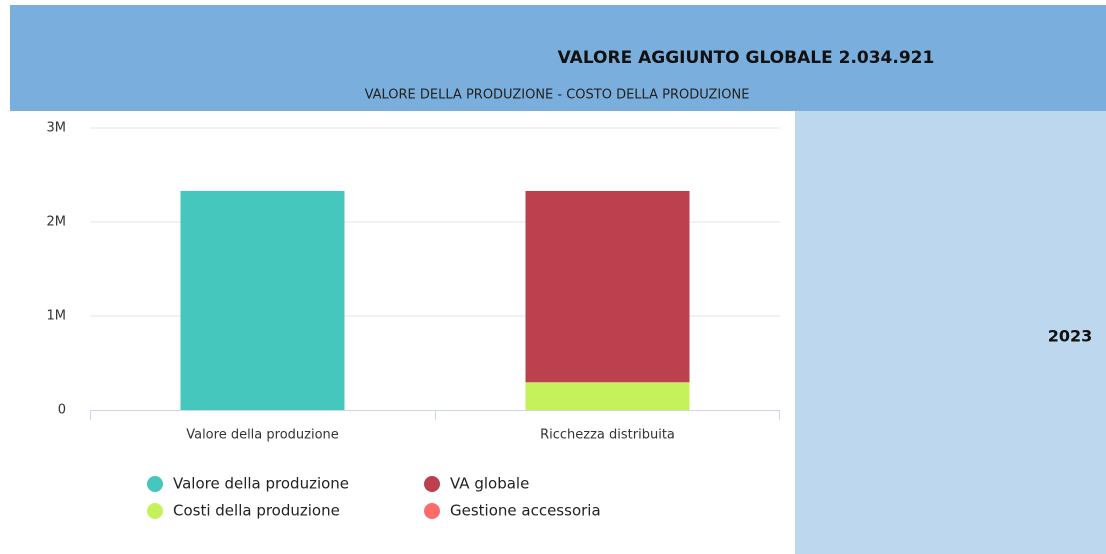  I want to click on chart-title: VALORE AGGIUNTO GLOBALE 2.034.921, so click(746, 58).